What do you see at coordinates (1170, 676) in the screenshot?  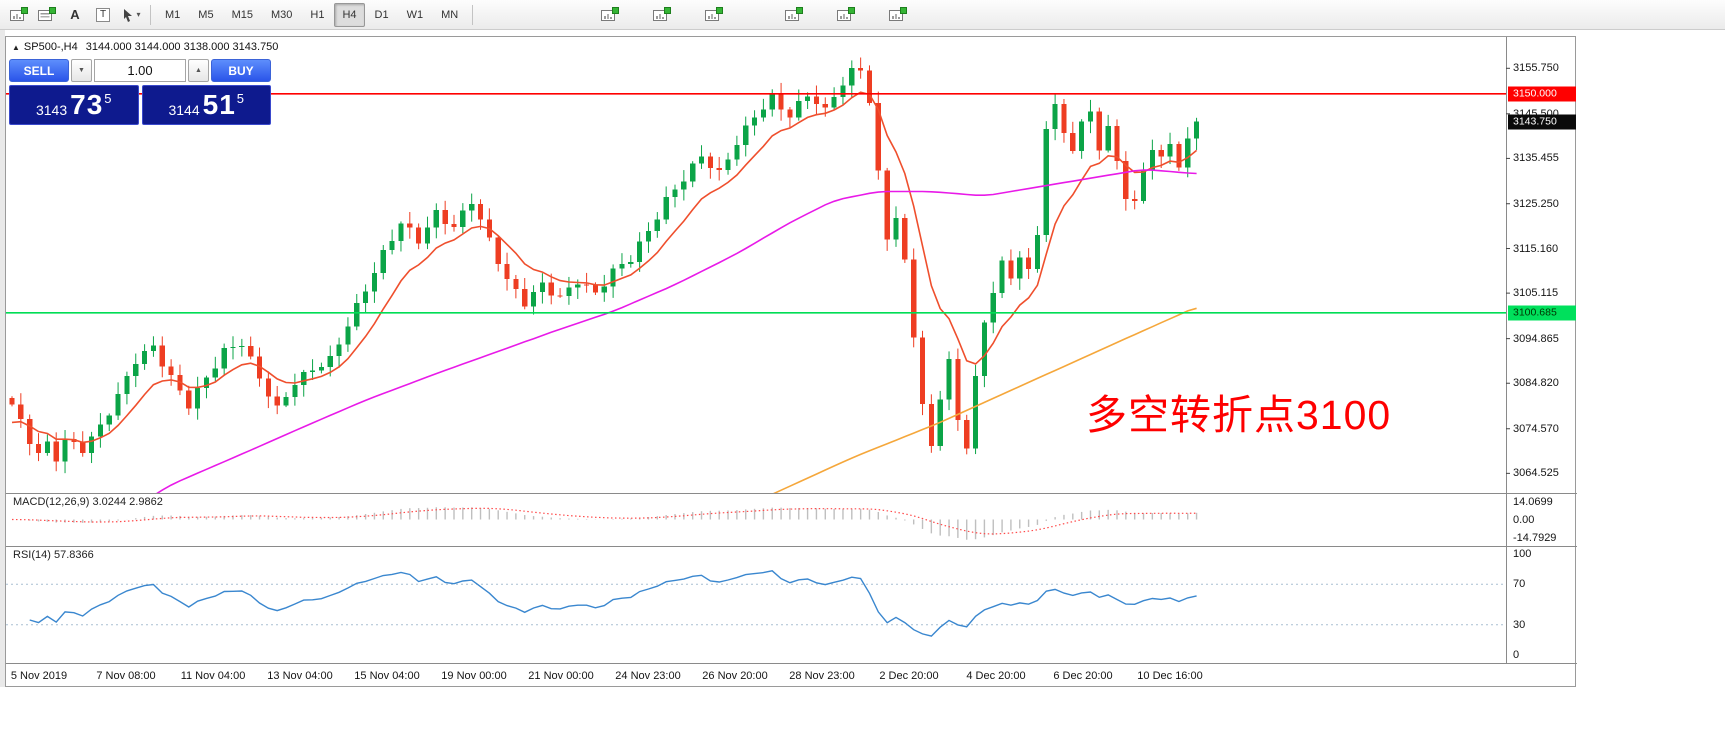 I see `time-axis-label: 10 Dec 16:00` at bounding box center [1170, 676].